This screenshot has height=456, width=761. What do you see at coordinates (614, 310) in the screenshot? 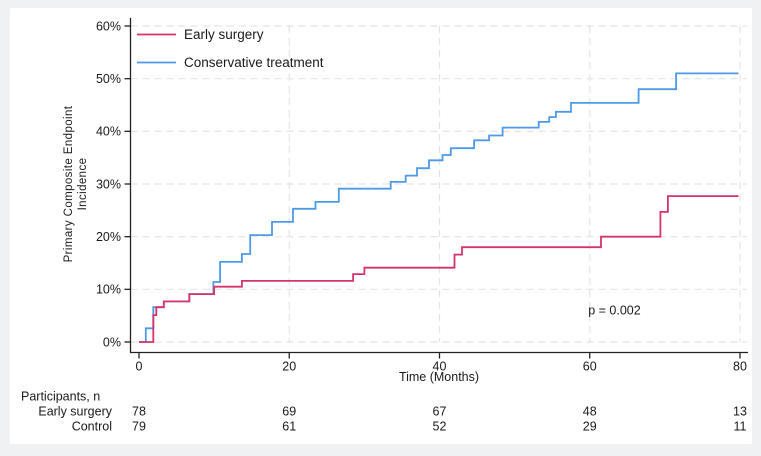
I see `p-value-annotation: p = 0.002` at bounding box center [614, 310].